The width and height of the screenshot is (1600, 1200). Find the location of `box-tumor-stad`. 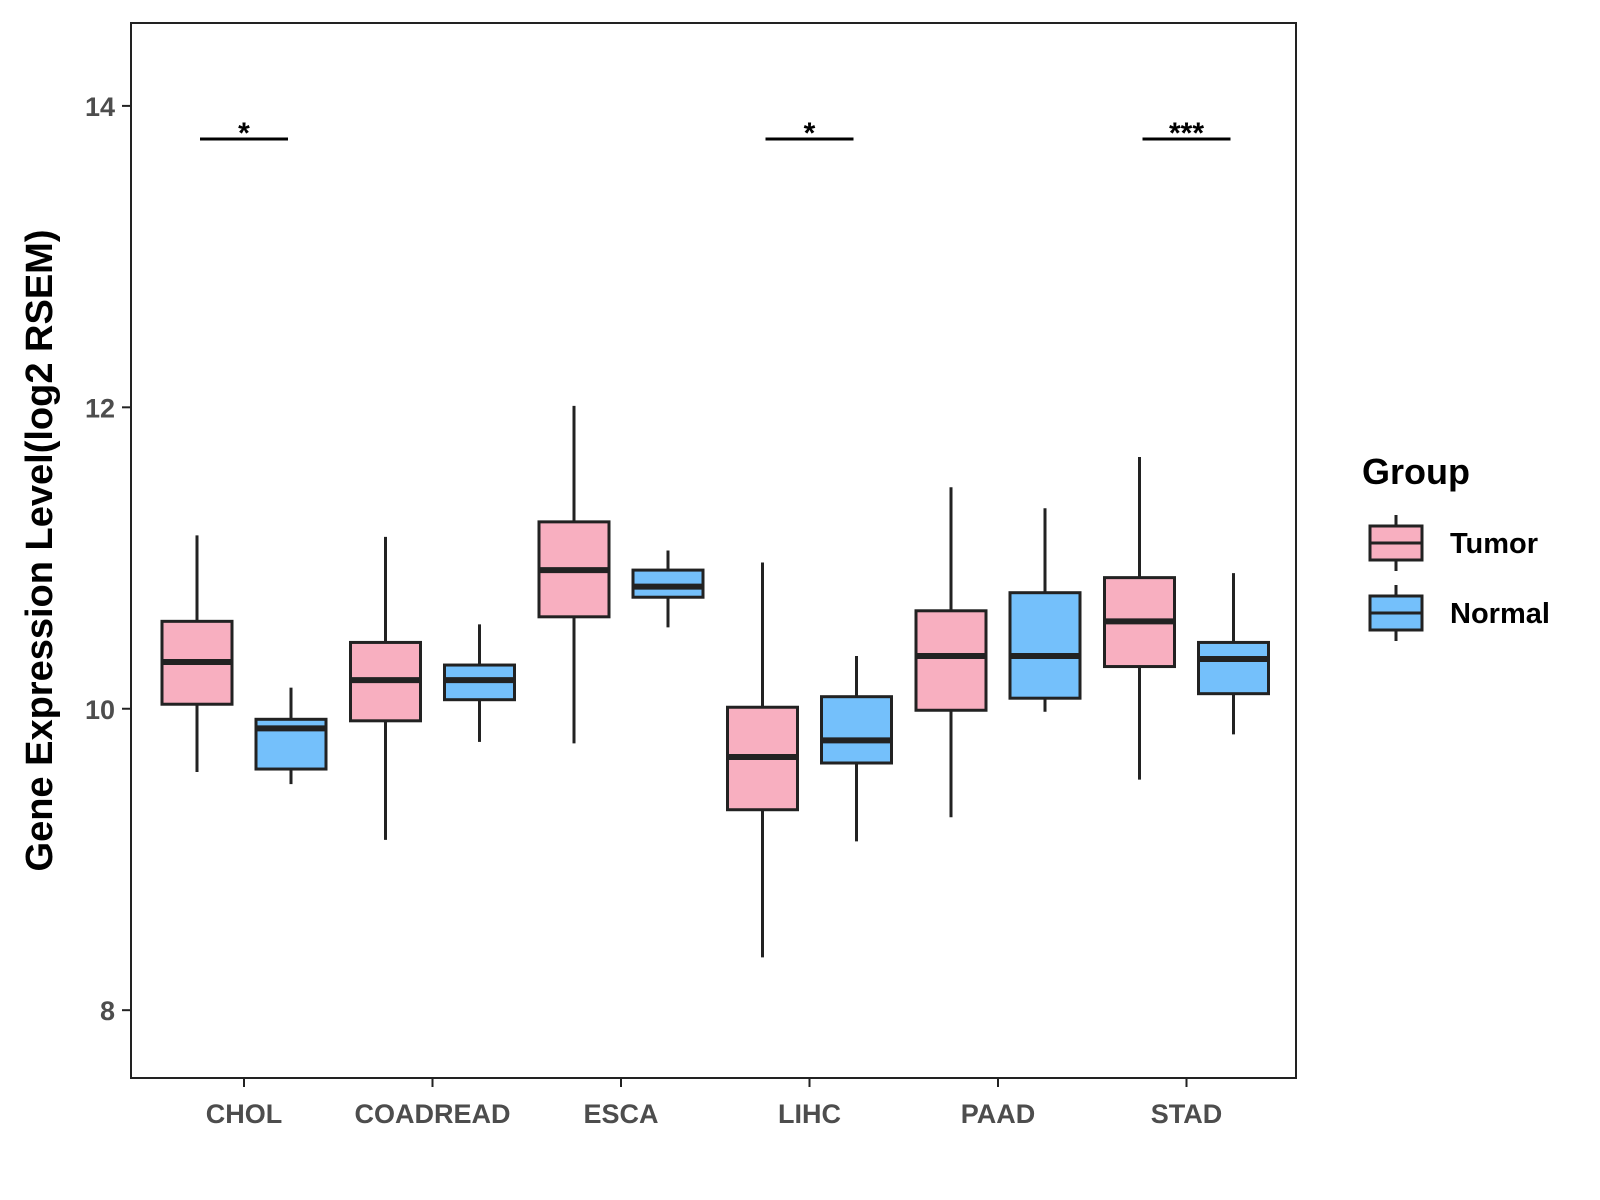

box-tumor-stad is located at coordinates (1139, 618).